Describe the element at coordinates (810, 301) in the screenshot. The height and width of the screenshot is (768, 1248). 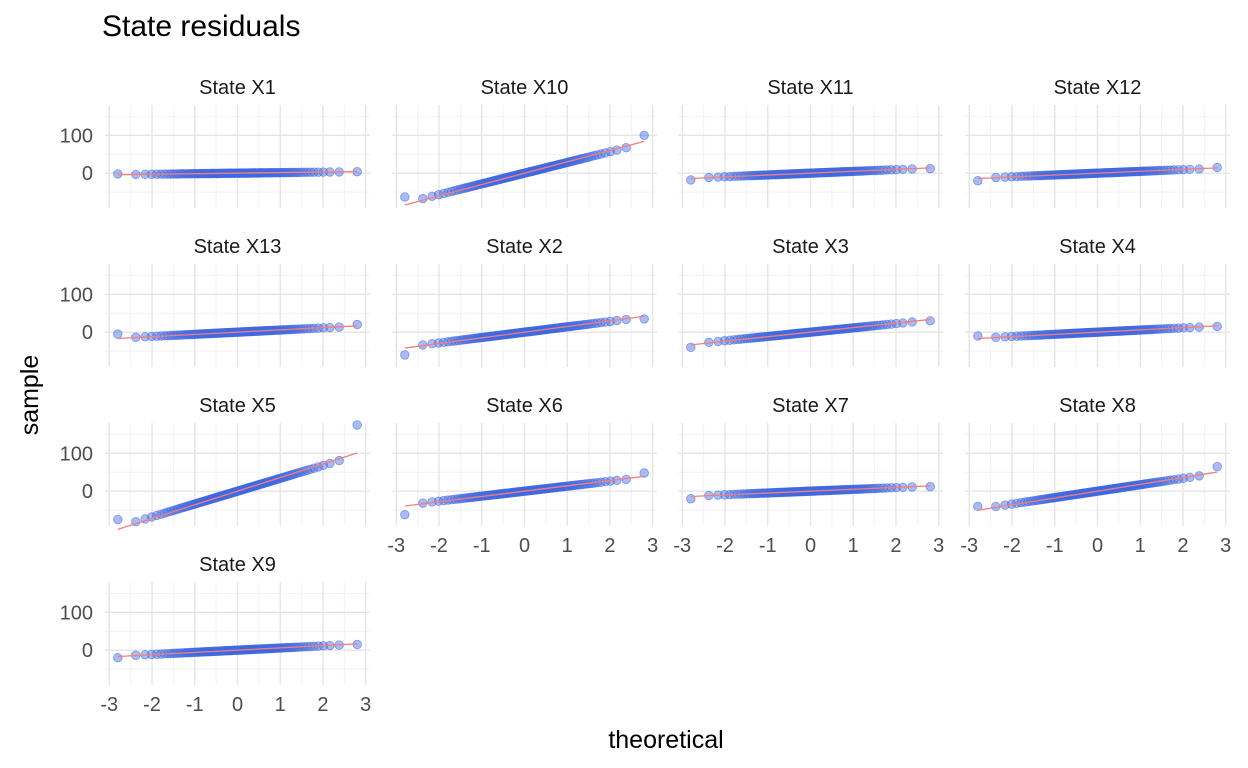
I see `facet-panel: State X3` at that location.